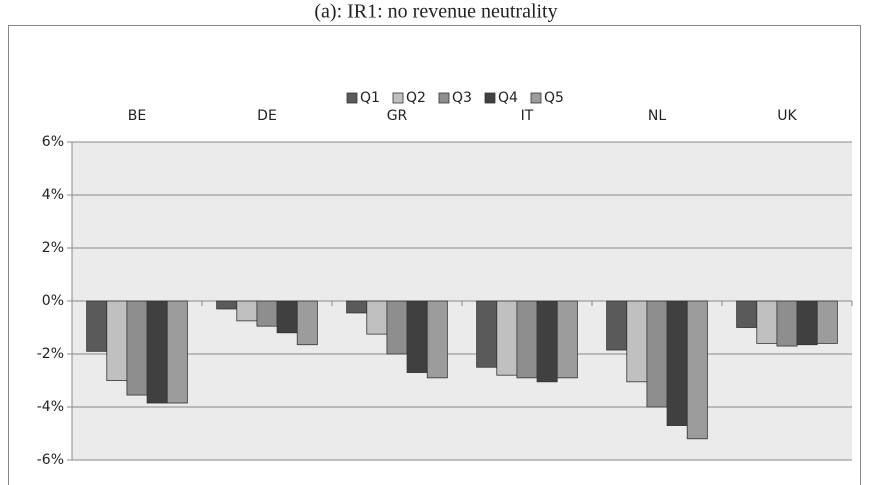 This screenshot has width=870, height=485. Describe the element at coordinates (267, 116) in the screenshot. I see `x-tick-label: DE` at that location.